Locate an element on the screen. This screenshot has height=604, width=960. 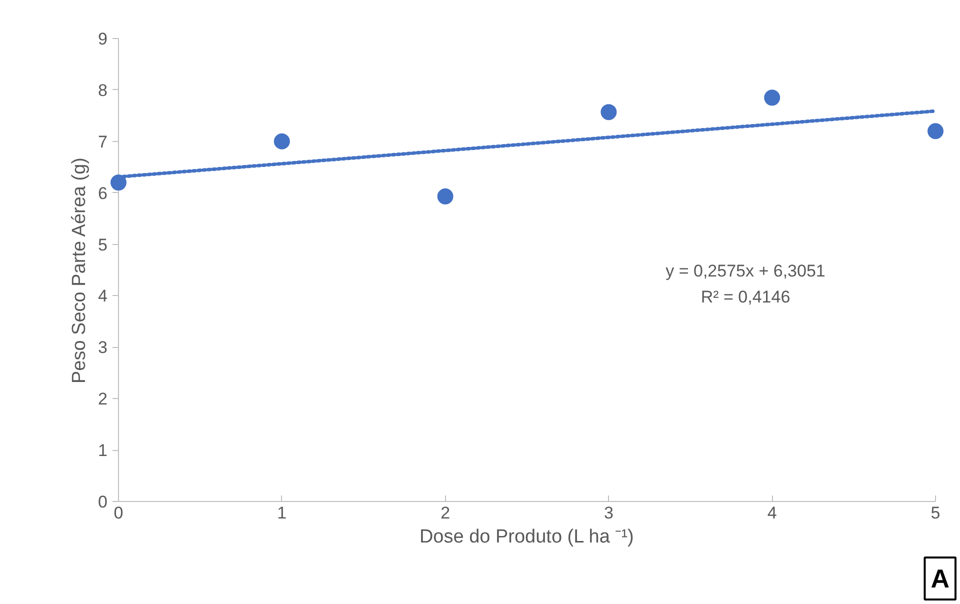
x-tick-label: 1 is located at coordinates (282, 513).